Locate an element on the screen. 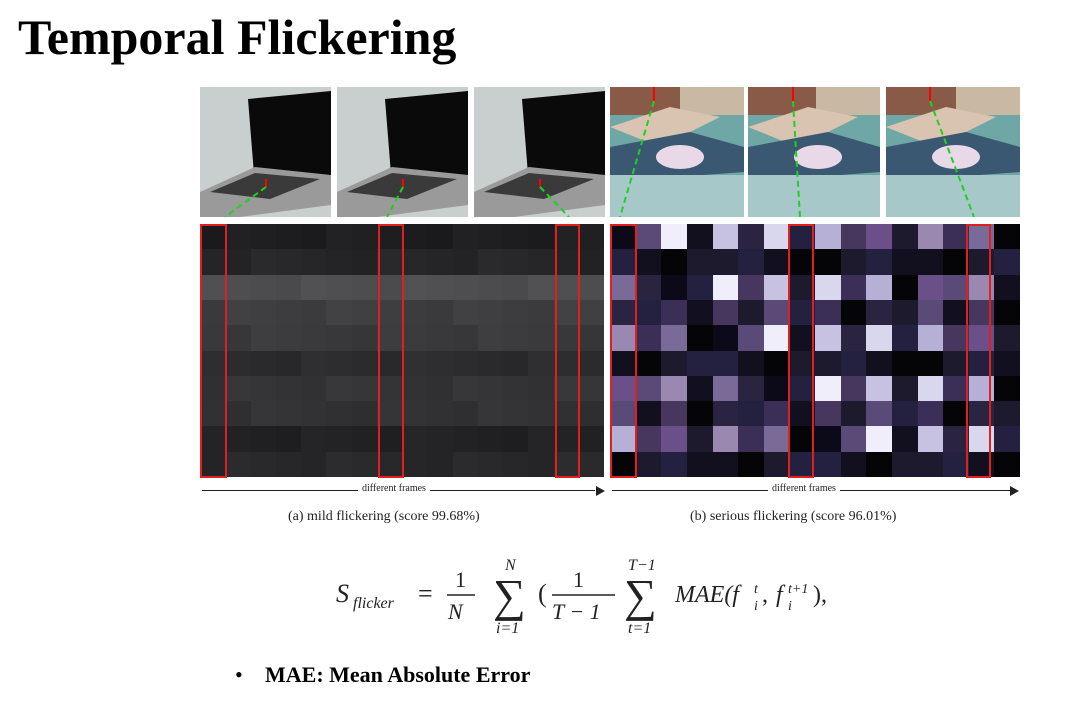 This screenshot has height=701, width=1067. formula-sum-top-1: N is located at coordinates (510, 565).